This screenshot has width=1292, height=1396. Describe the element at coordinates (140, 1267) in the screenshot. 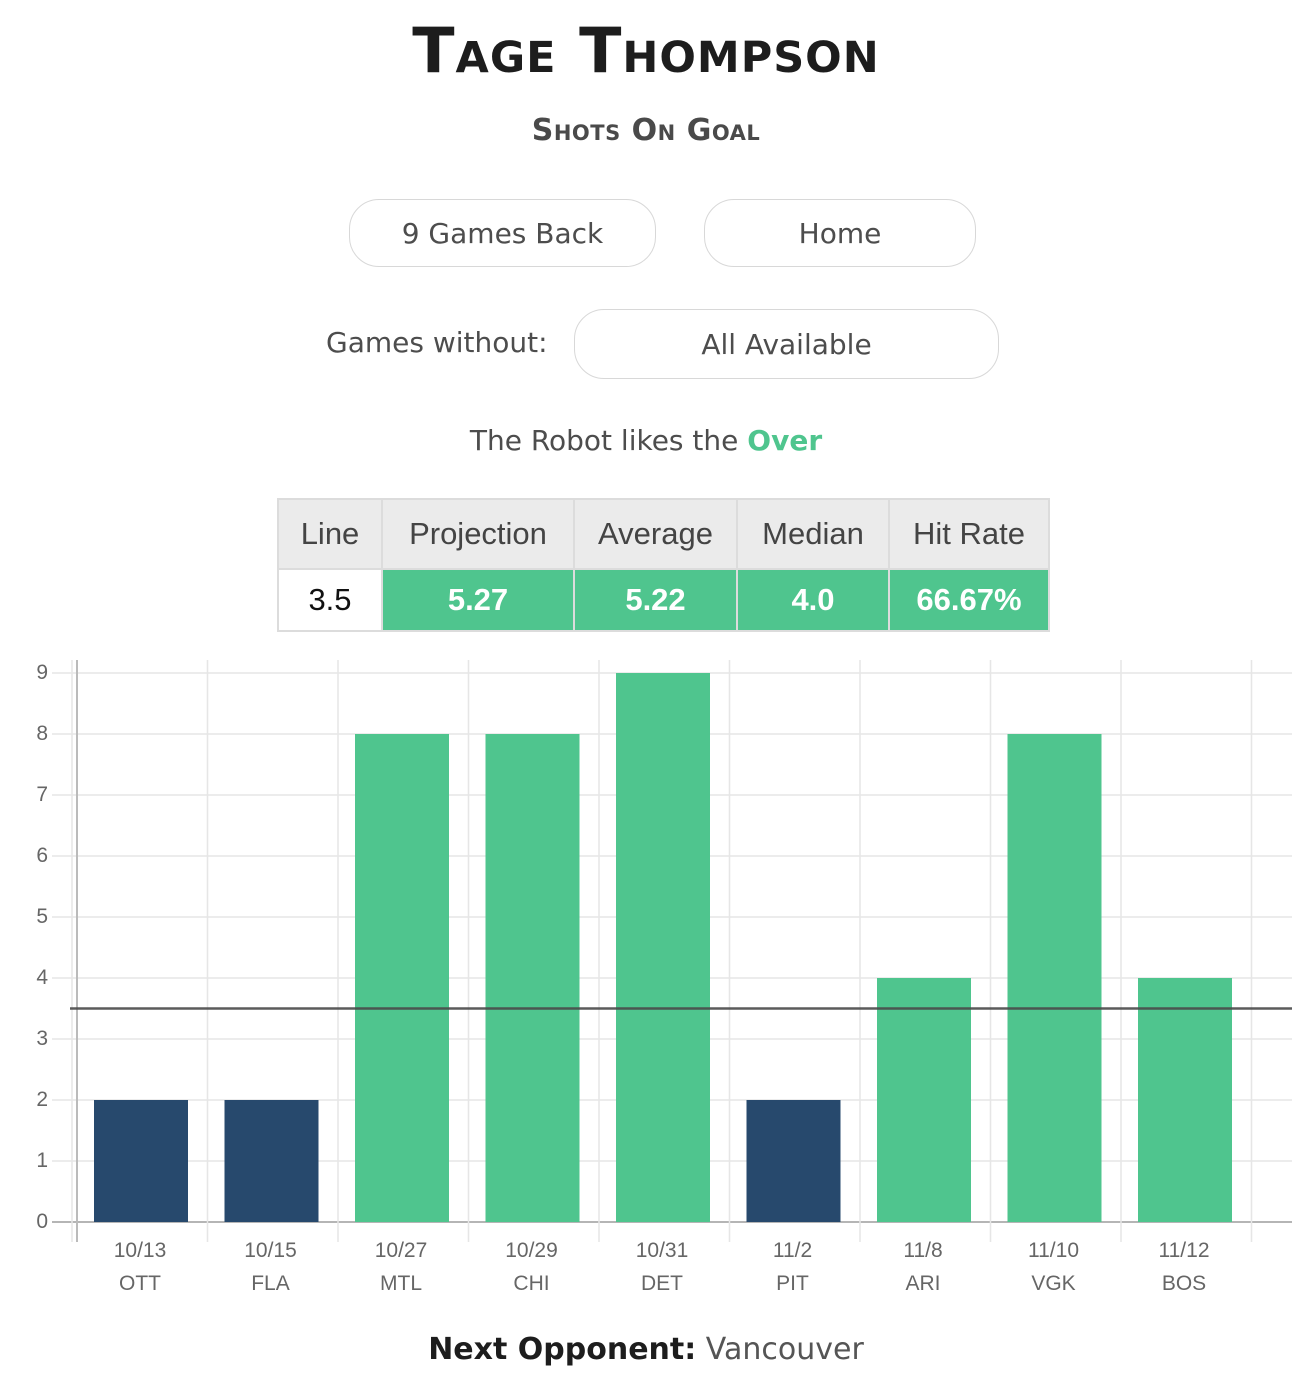

I see `x-tick-label: 10/13 OTT` at that location.